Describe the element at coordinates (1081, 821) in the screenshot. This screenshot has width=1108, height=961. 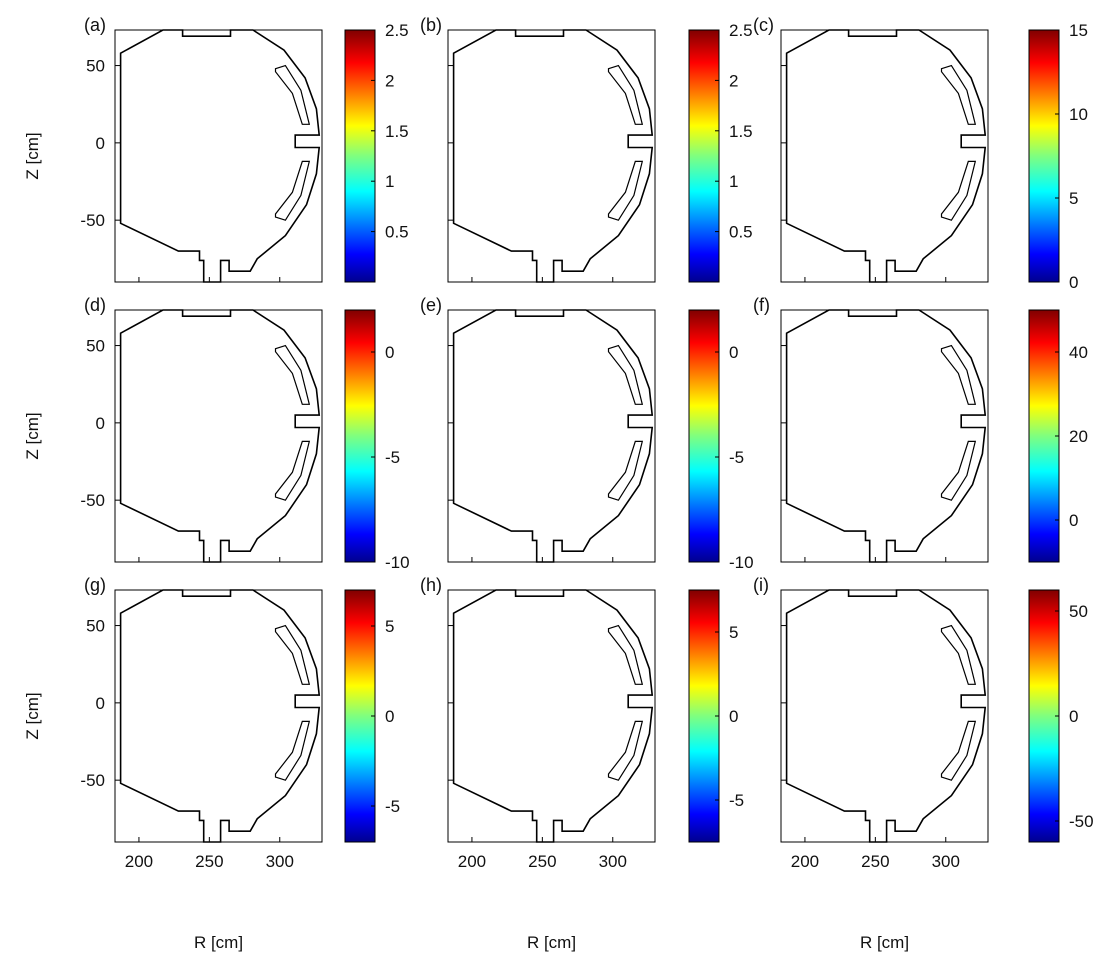
I see `colorbar-tick-label: -50` at that location.